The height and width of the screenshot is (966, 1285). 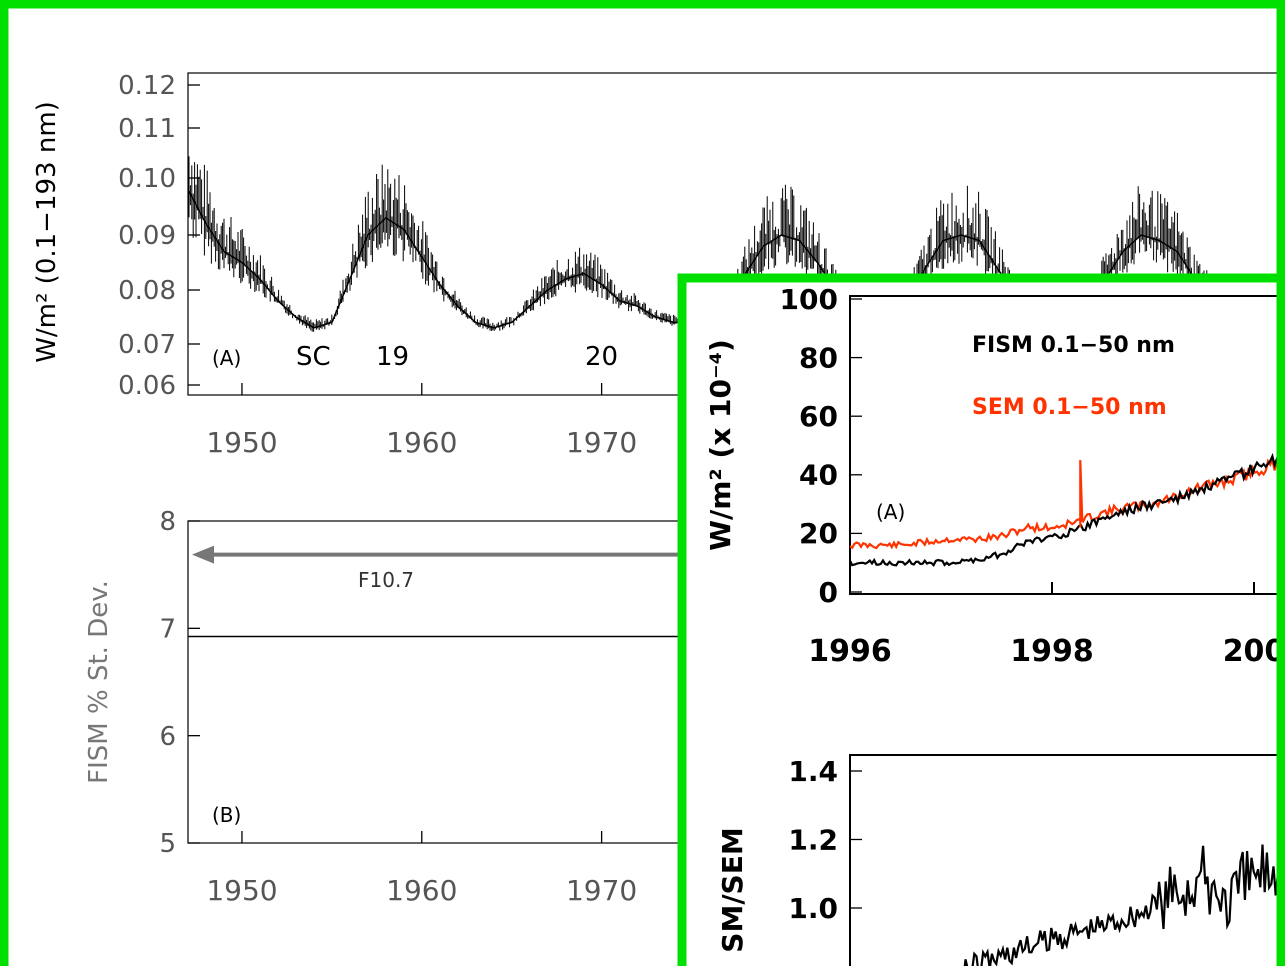 I want to click on inset-a-xtick-label: 1996, so click(x=850, y=651).